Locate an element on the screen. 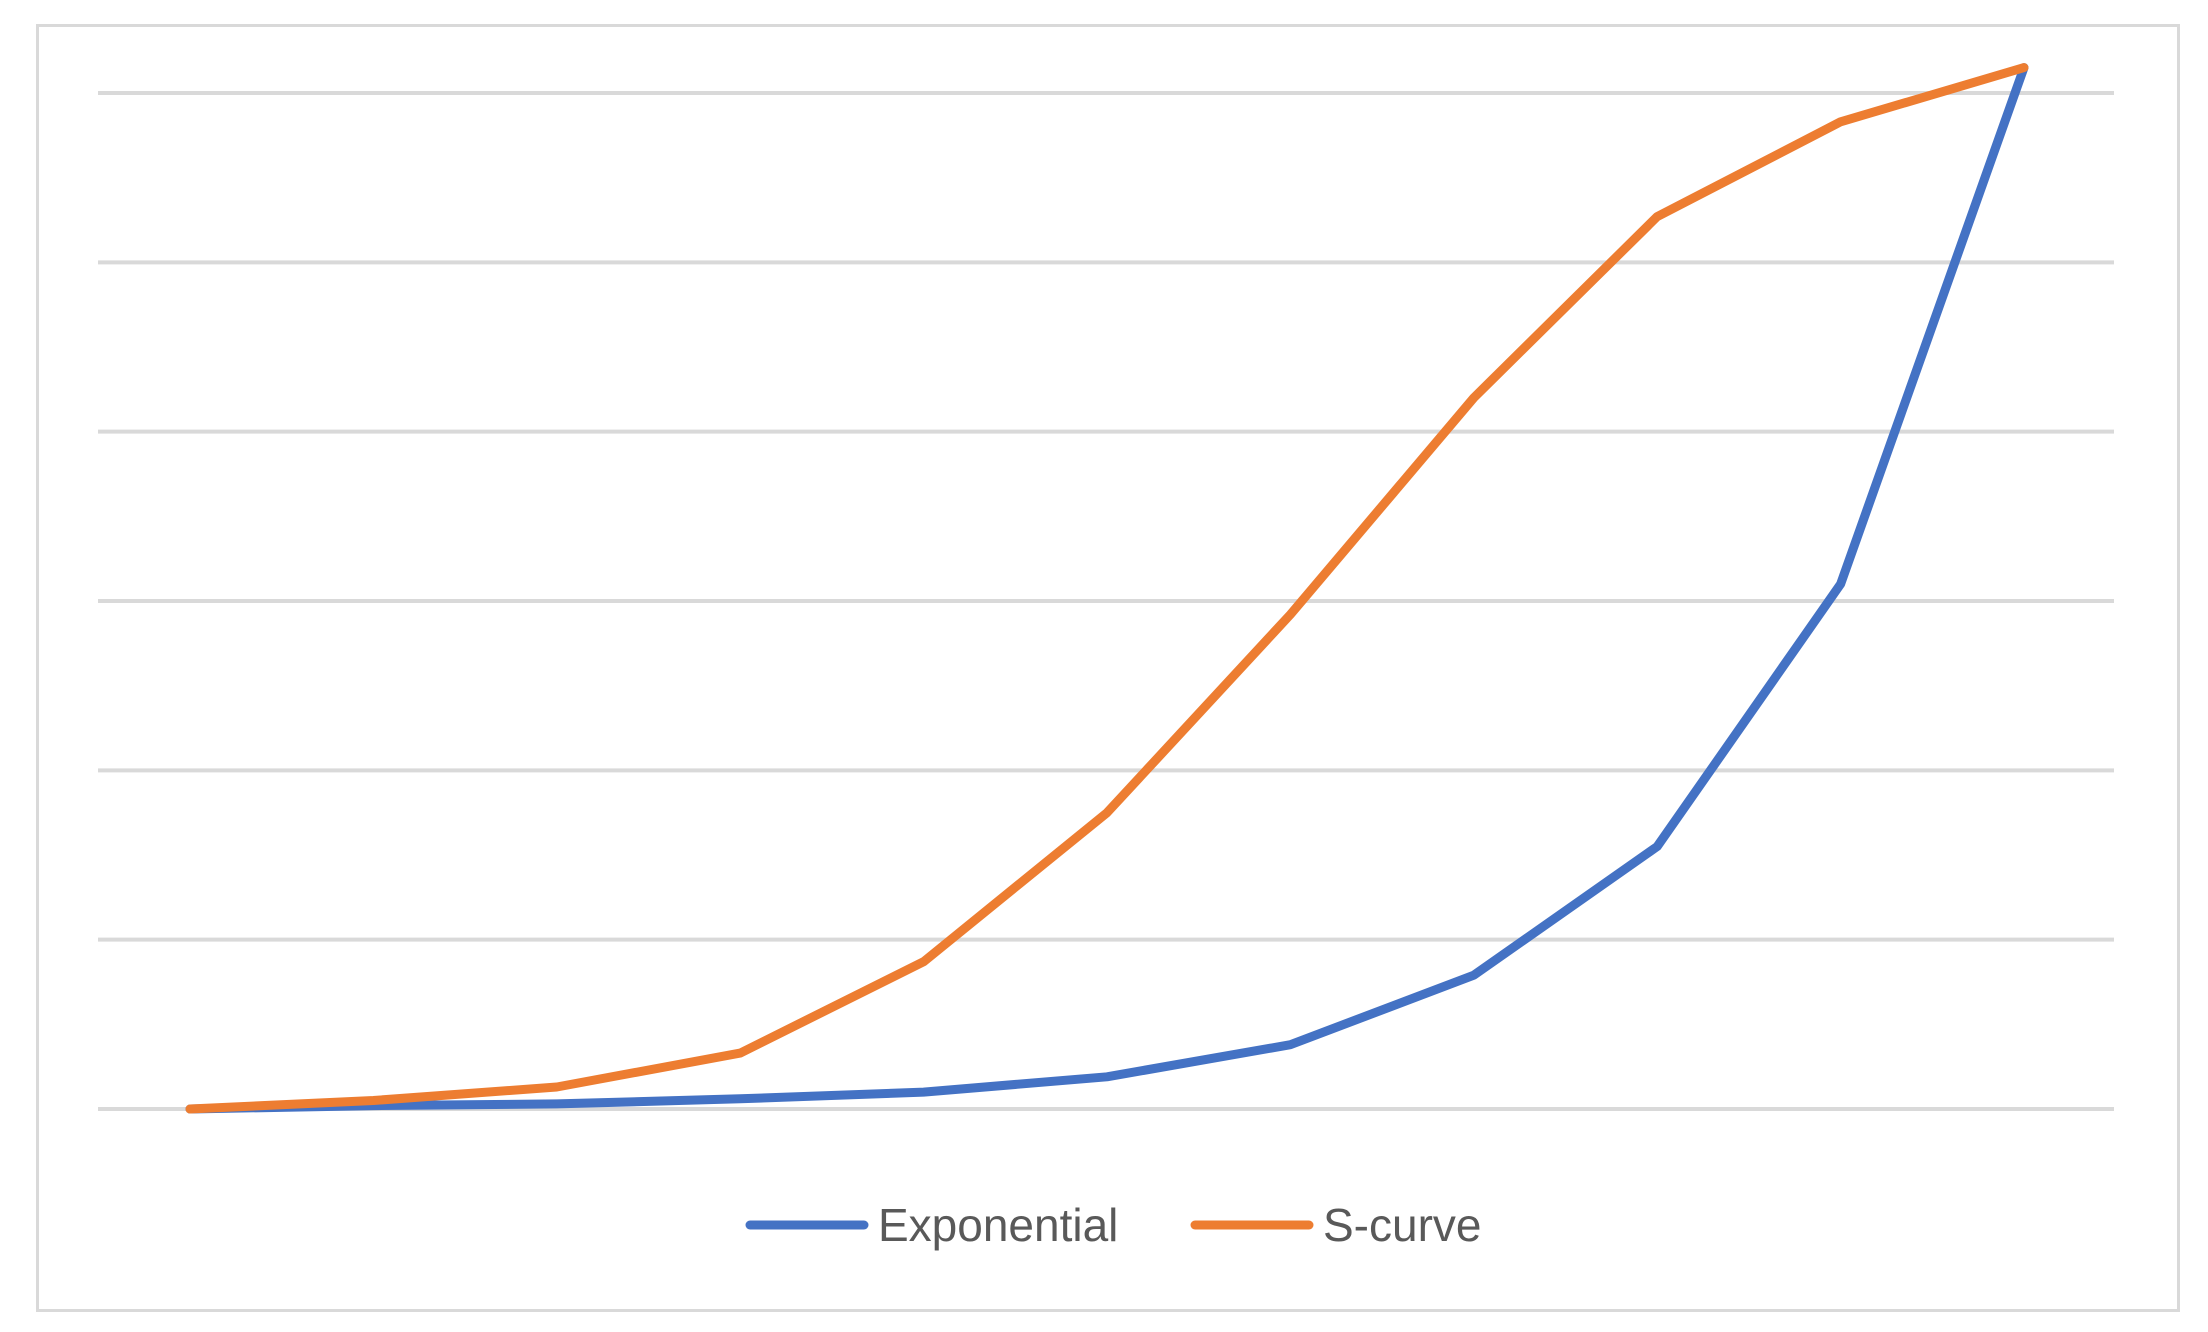 The height and width of the screenshot is (1332, 2208). legend-label-s-curve: S-curve is located at coordinates (1402, 1225).